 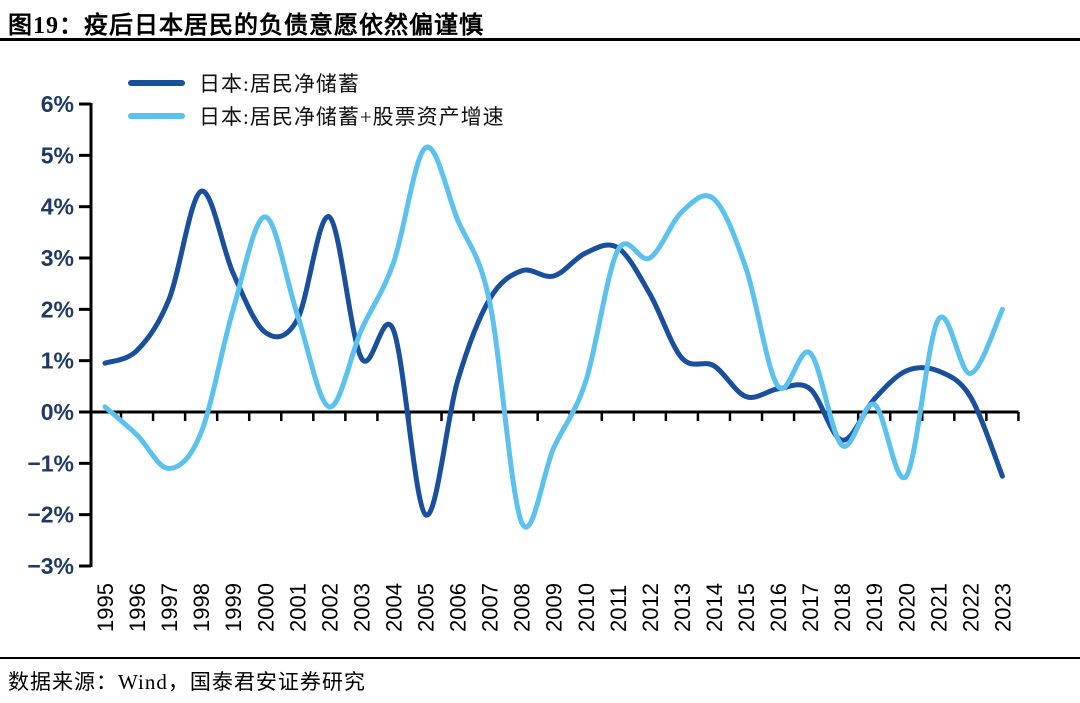 What do you see at coordinates (57, 104) in the screenshot?
I see `y-tick-label: 6%` at bounding box center [57, 104].